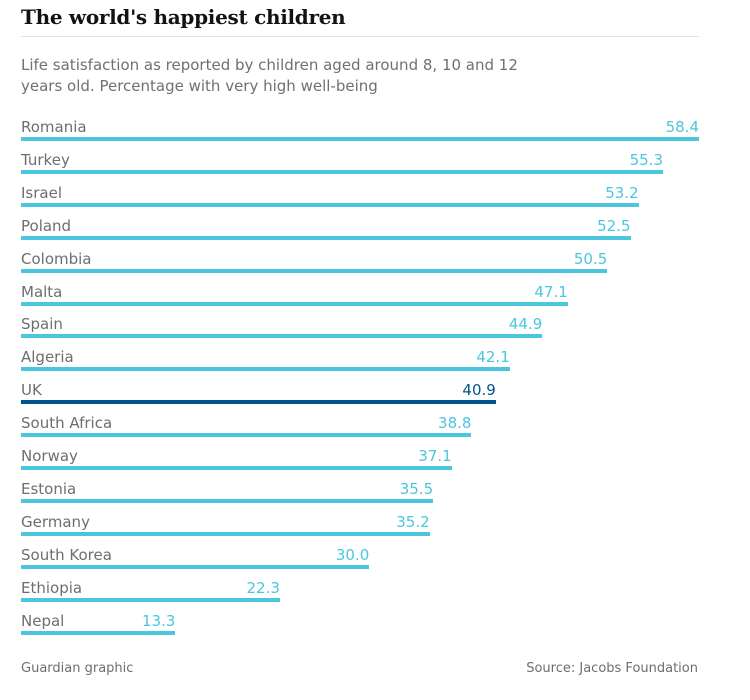  What do you see at coordinates (183, 17) in the screenshot?
I see `chart-title: The world's happiest children` at bounding box center [183, 17].